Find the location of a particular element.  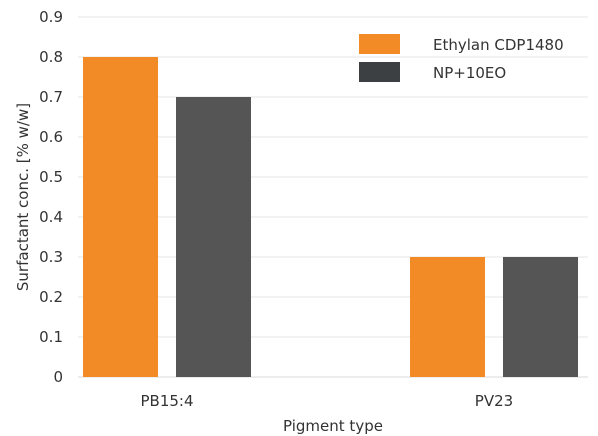

x-axis-title: Pigment type is located at coordinates (333, 426).